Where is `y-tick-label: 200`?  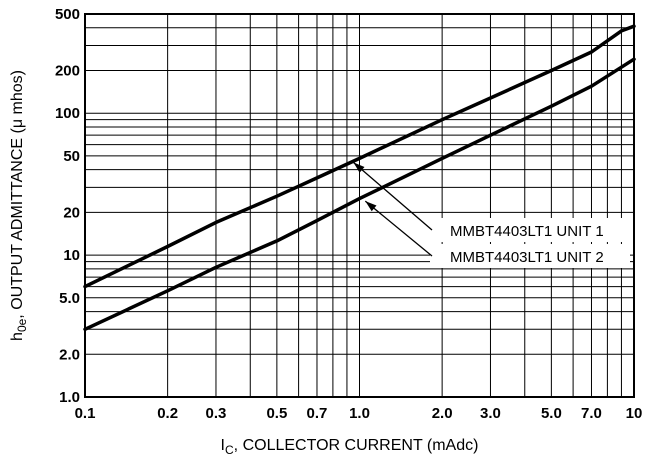
y-tick-label: 200 is located at coordinates (67, 70).